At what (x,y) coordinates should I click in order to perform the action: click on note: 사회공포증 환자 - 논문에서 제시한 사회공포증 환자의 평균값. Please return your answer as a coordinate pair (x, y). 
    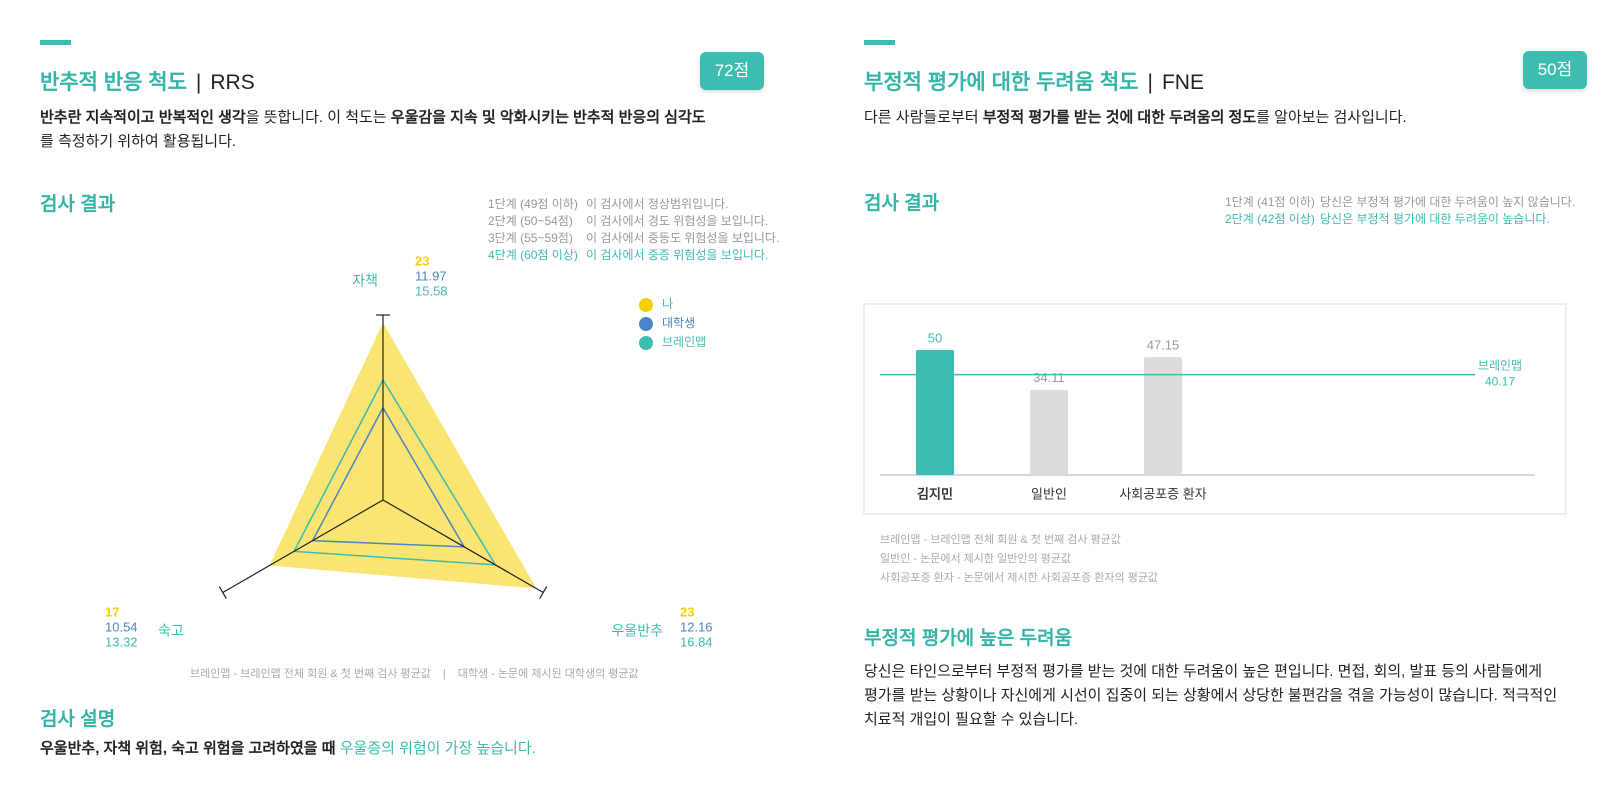
    Looking at the image, I should click on (1019, 578).